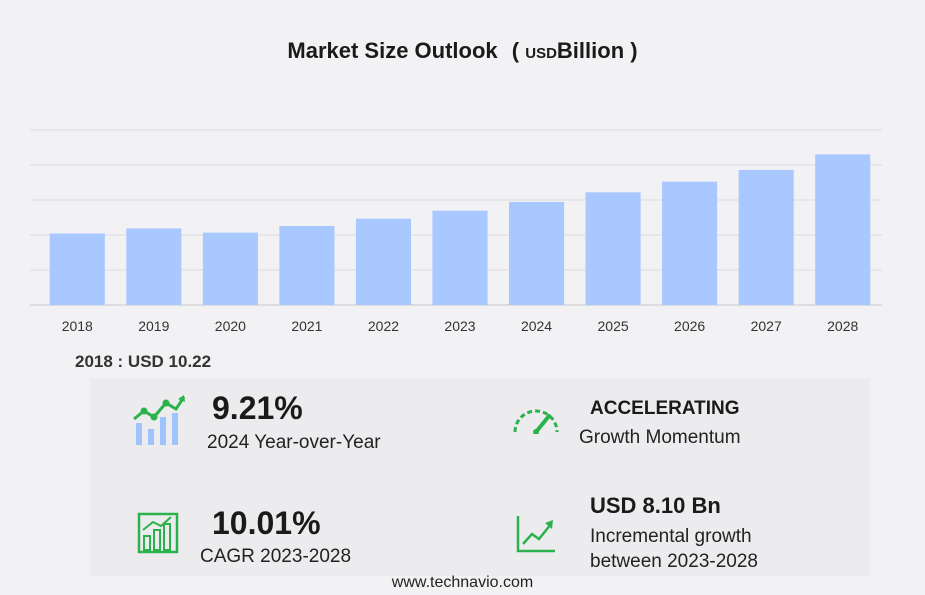 The height and width of the screenshot is (595, 925). Describe the element at coordinates (536, 253) in the screenshot. I see `bar-2024` at that location.